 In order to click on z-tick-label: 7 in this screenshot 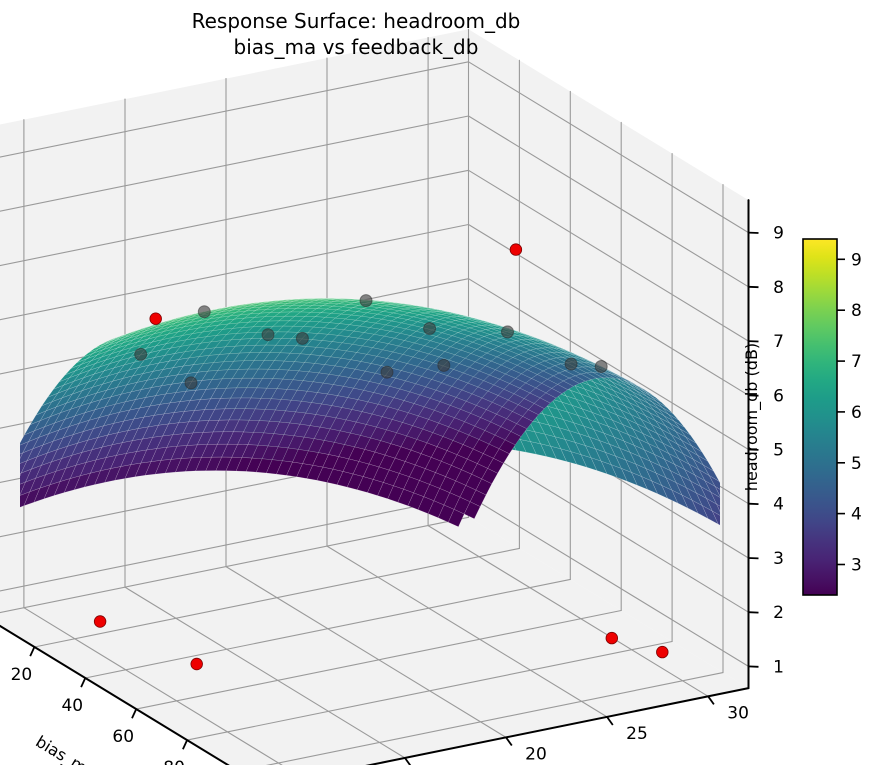, I will do `click(778, 342)`.